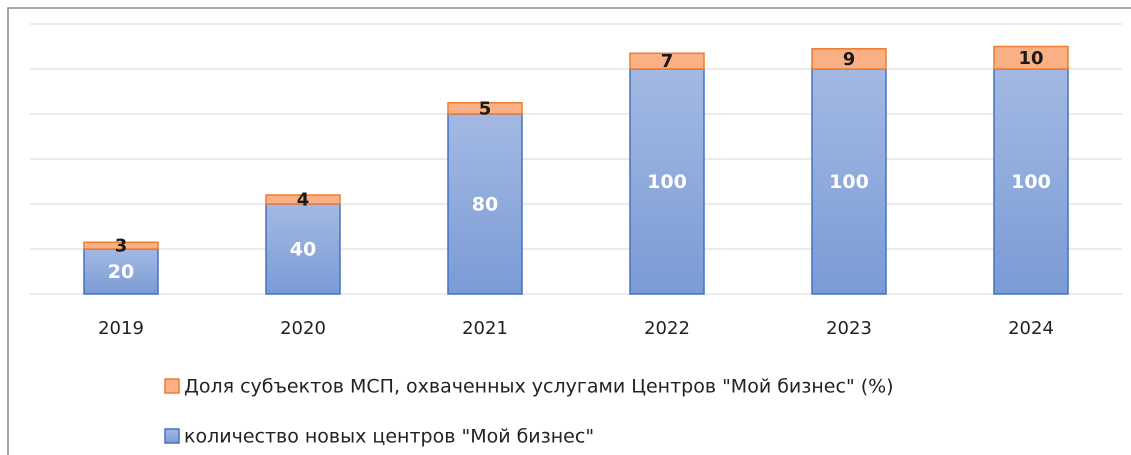 This screenshot has height=455, width=1131. What do you see at coordinates (1031, 328) in the screenshot?
I see `x-tick-label: 2024` at bounding box center [1031, 328].